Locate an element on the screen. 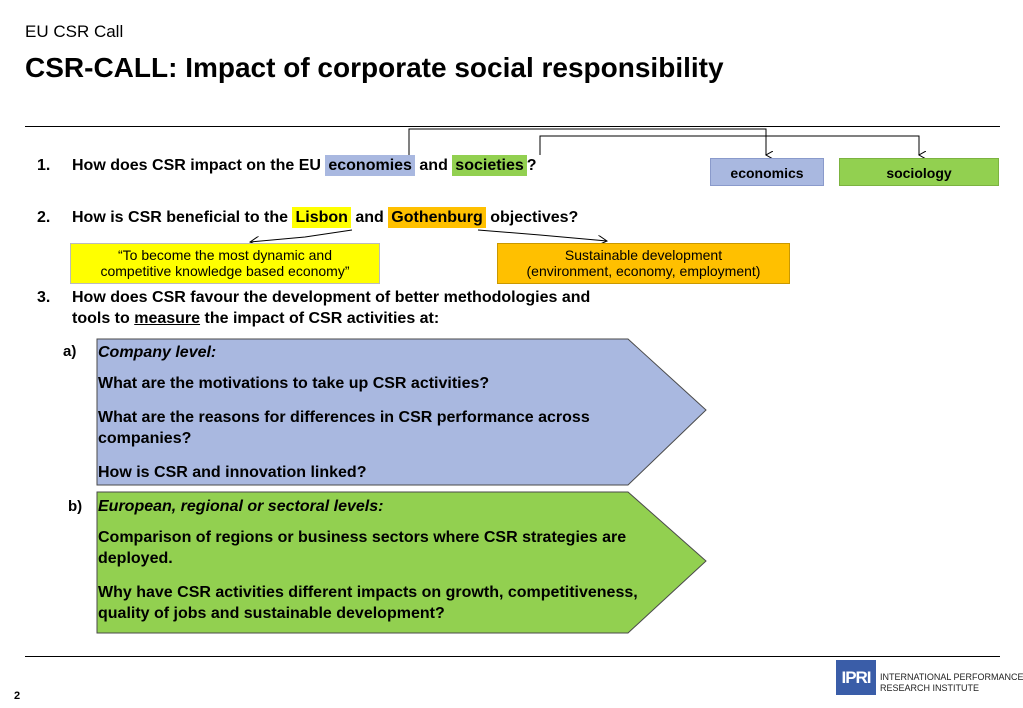 This screenshot has height=708, width=1023. logo-line-1: INTERNATIONAL PERFORMANCE is located at coordinates (951, 677).